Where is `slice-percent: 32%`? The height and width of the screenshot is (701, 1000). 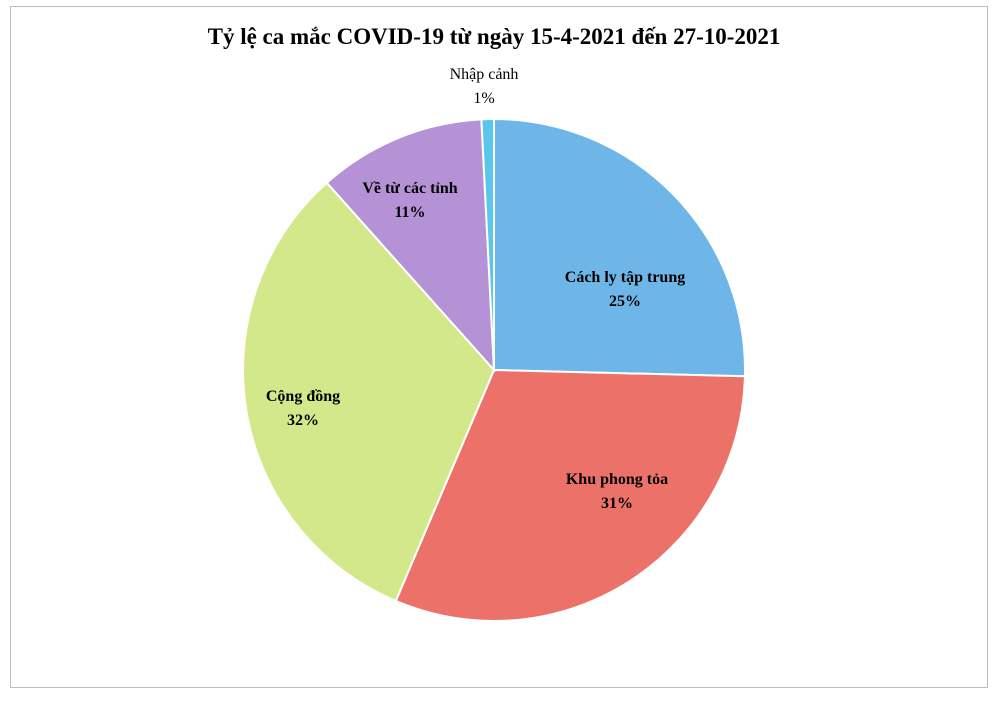 slice-percent: 32% is located at coordinates (303, 420).